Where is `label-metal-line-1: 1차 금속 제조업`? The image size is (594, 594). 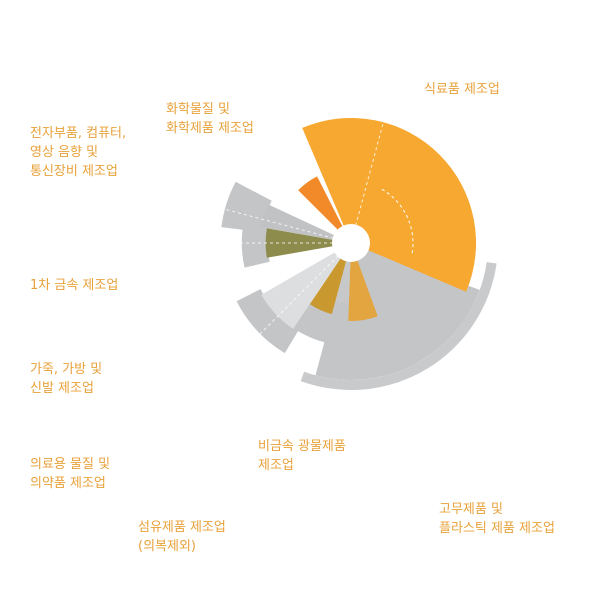
label-metal-line-1: 1차 금속 제조업 is located at coordinates (74, 285).